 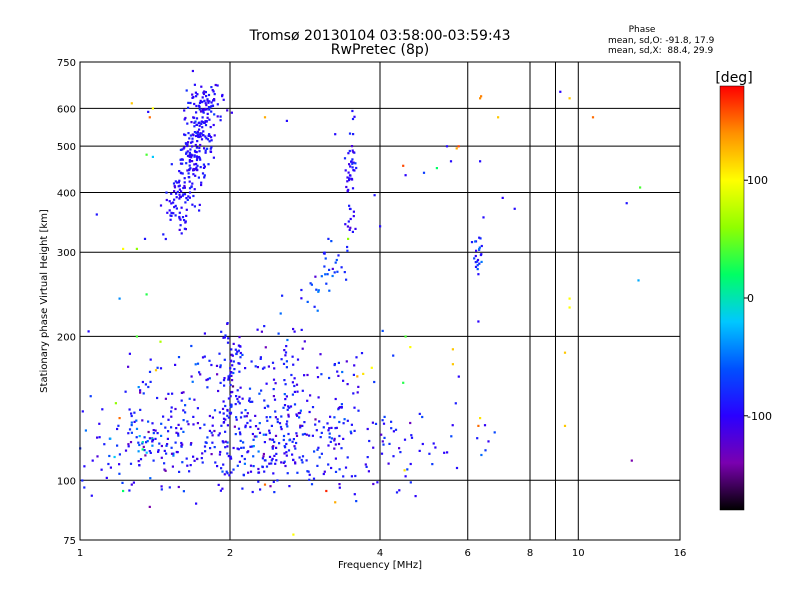 I want to click on x-tick-label: 10, so click(x=578, y=553).